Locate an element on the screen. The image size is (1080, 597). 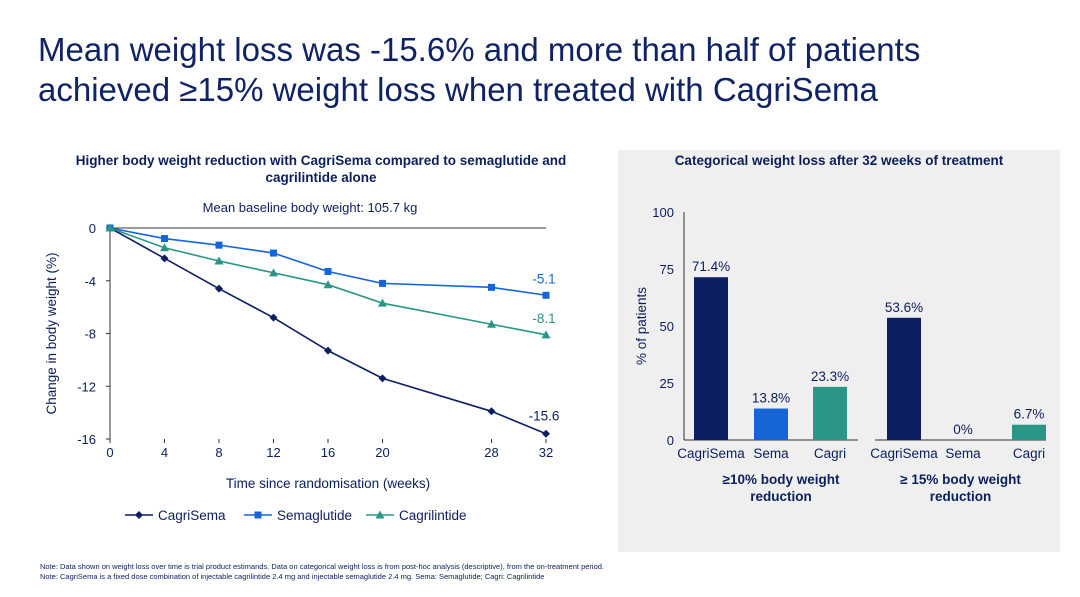
bar-value-label: 71.4% is located at coordinates (711, 266).